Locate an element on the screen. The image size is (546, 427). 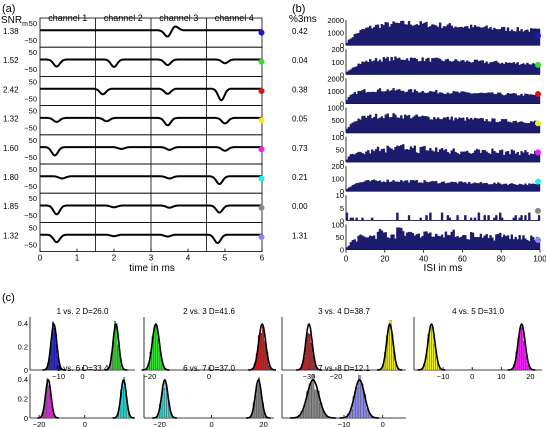
isi-y-tick-label: 200 is located at coordinates (337, 166).